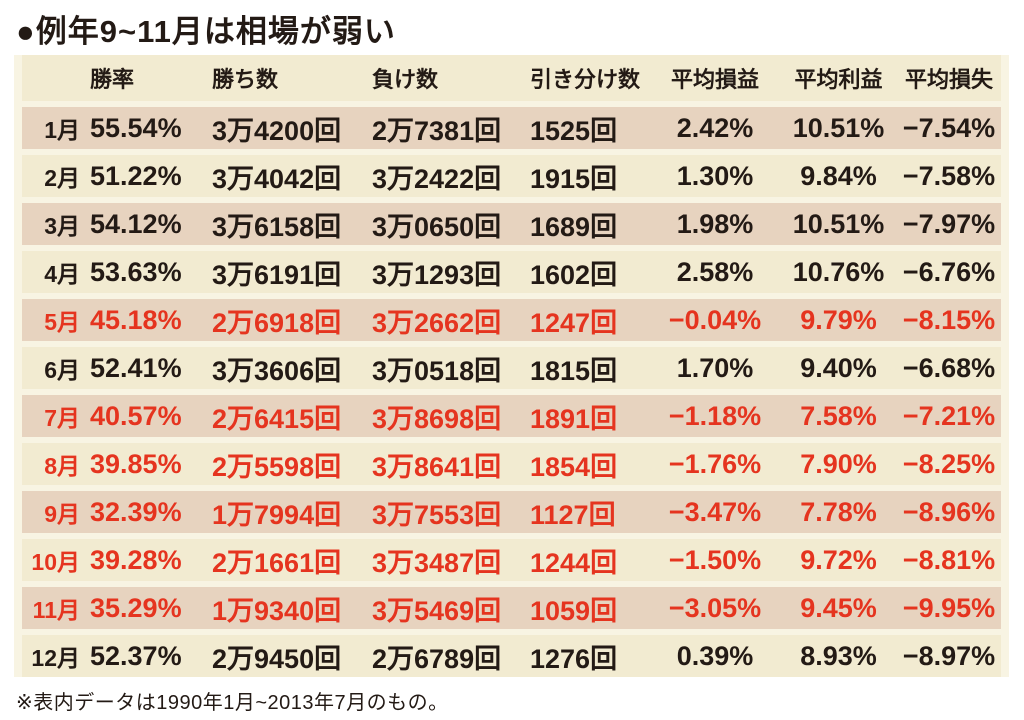 The height and width of the screenshot is (720, 1024). What do you see at coordinates (574, 130) in the screenshot?
I see `draws-cell: 1525回` at bounding box center [574, 130].